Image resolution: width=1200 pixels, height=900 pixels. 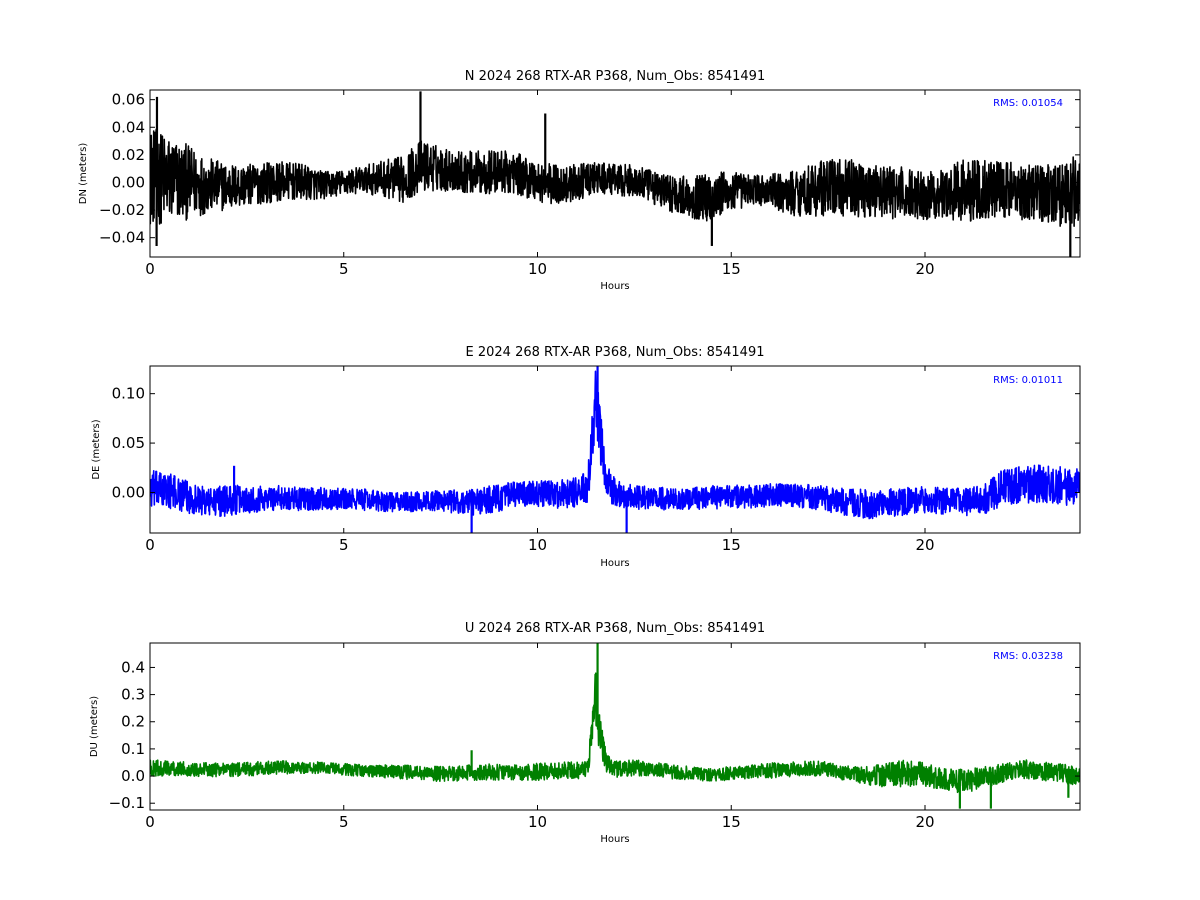 I want to click on y-tick-label: 0.05, so click(x=128, y=443).